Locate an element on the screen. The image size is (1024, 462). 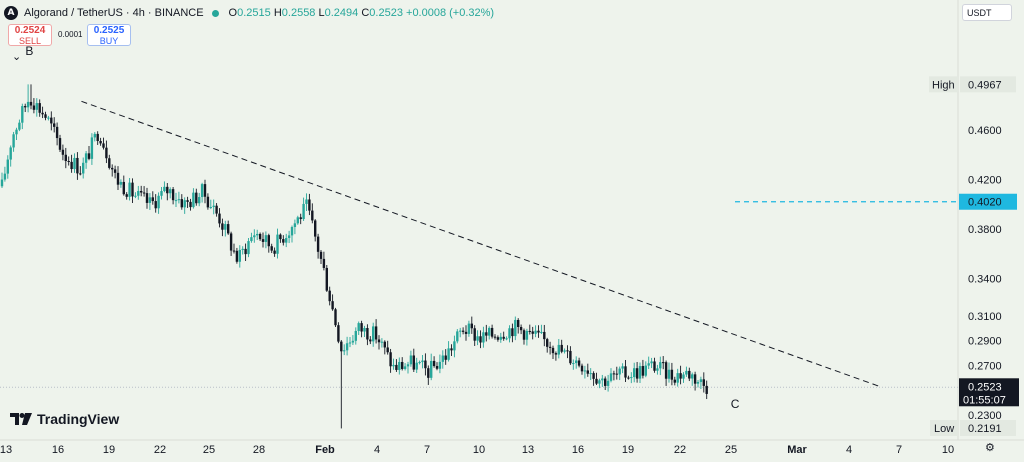
high-value: 0.2558 is located at coordinates (298, 13).